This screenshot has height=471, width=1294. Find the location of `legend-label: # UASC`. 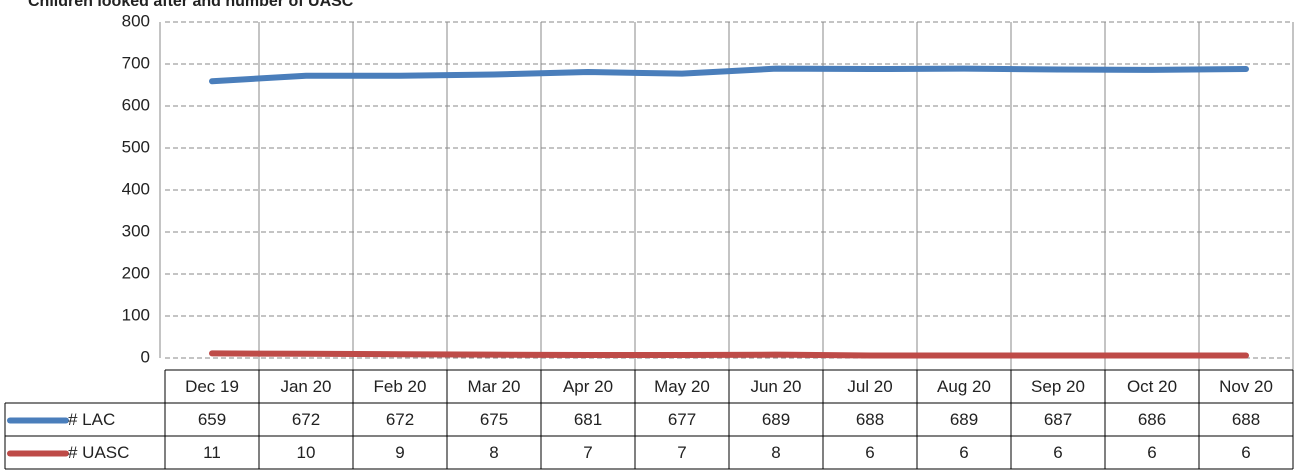

legend-label: # UASC is located at coordinates (98, 452).